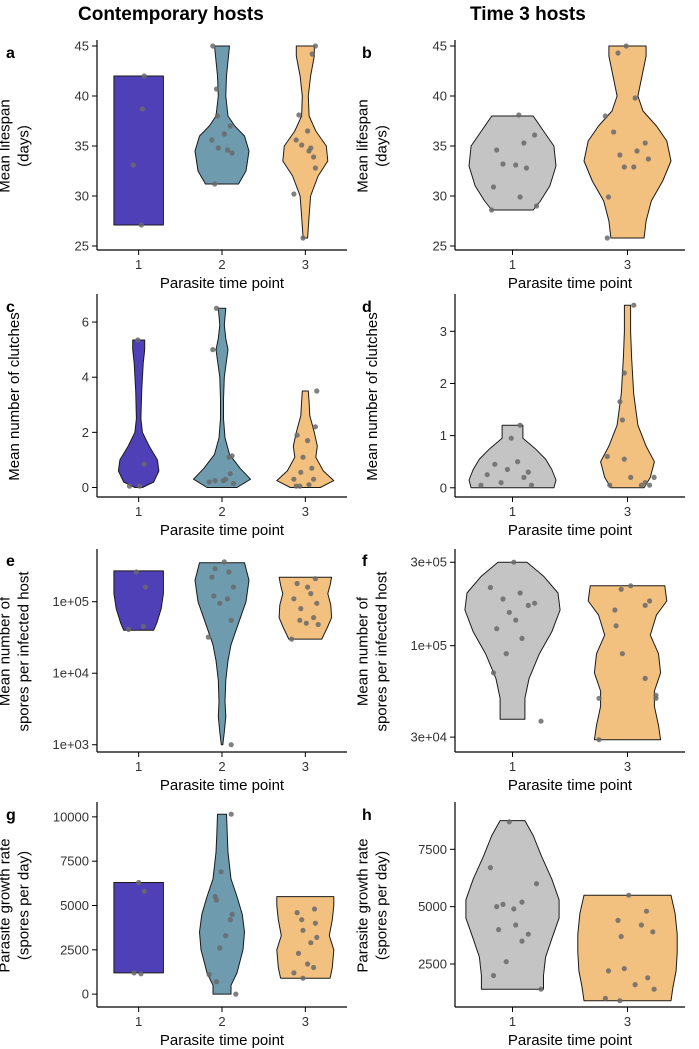 Image resolution: width=699 pixels, height=1049 pixels. Describe the element at coordinates (432, 906) in the screenshot. I see `y-tick-label: 5000` at that location.